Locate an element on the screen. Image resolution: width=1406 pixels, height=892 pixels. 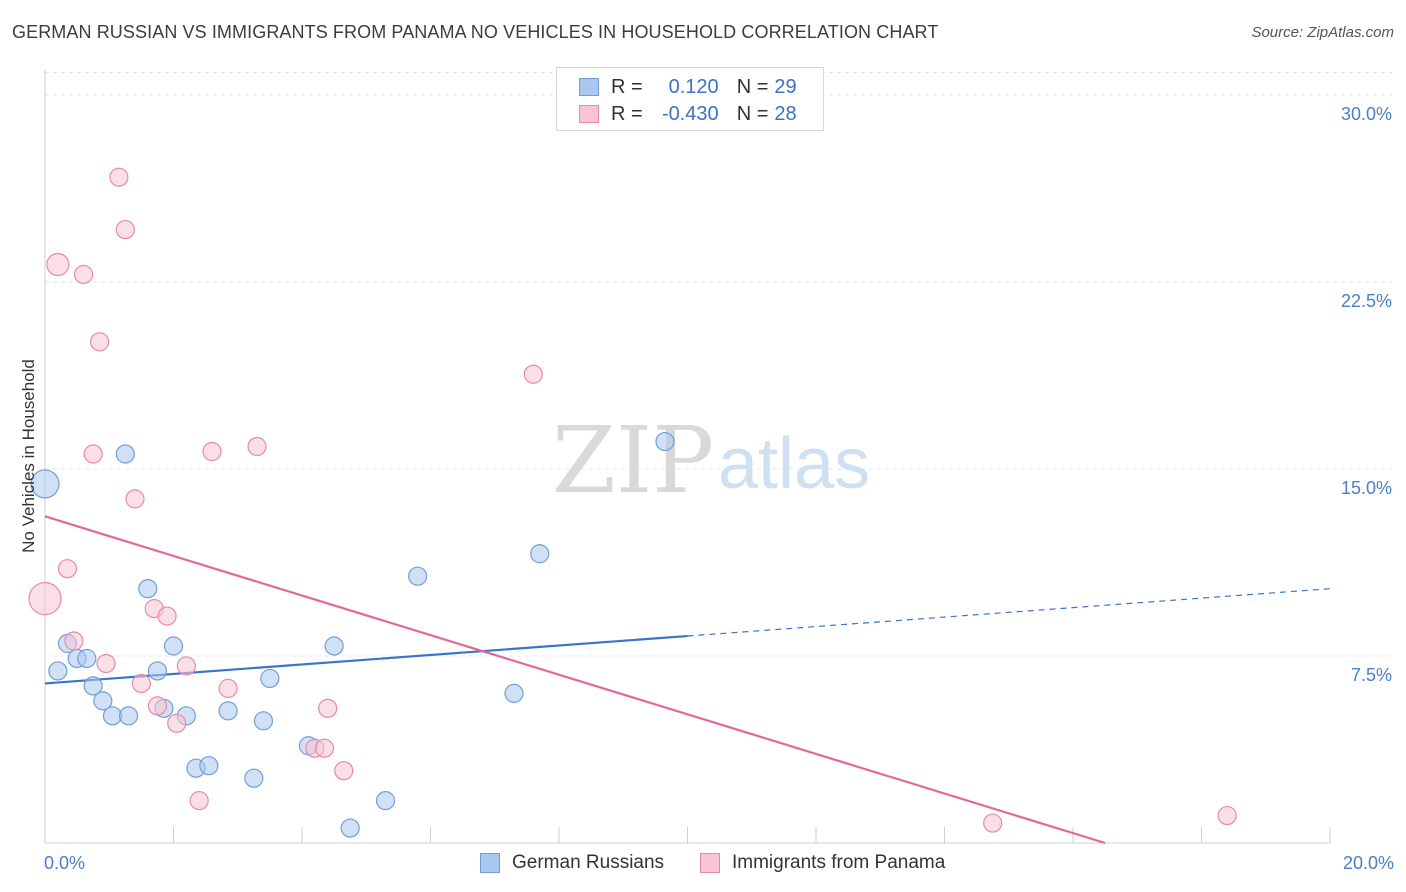
correlation-legend: R = 0.120 N = 29 R = -0.430 N = 28 is located at coordinates (690, 99).